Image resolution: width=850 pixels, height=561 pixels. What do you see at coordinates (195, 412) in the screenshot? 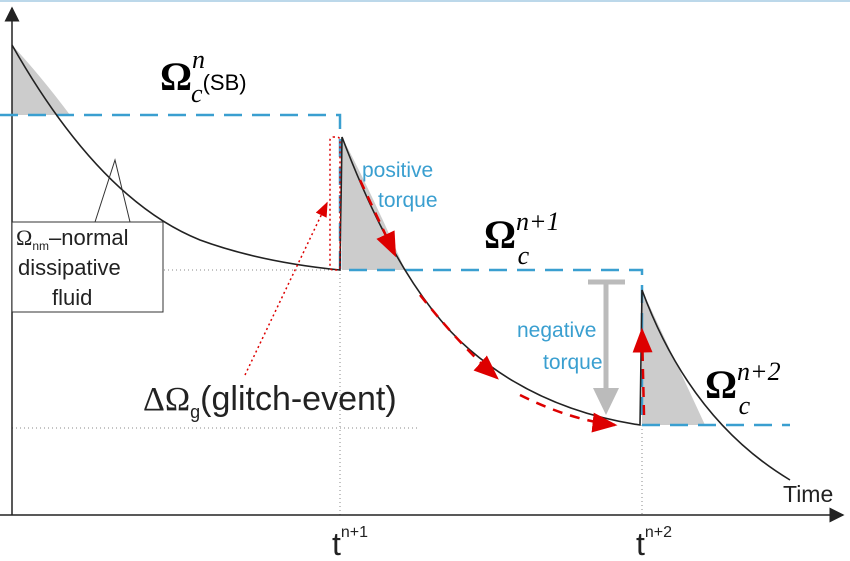
I see `sub: g` at bounding box center [195, 412].